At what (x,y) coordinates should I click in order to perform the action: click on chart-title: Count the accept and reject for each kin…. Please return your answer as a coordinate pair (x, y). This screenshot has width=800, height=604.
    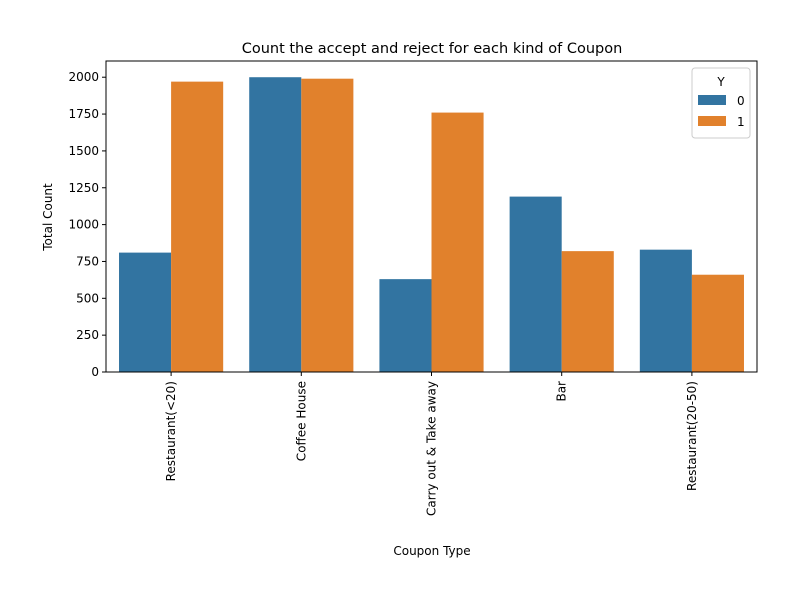
    Looking at the image, I should click on (432, 49).